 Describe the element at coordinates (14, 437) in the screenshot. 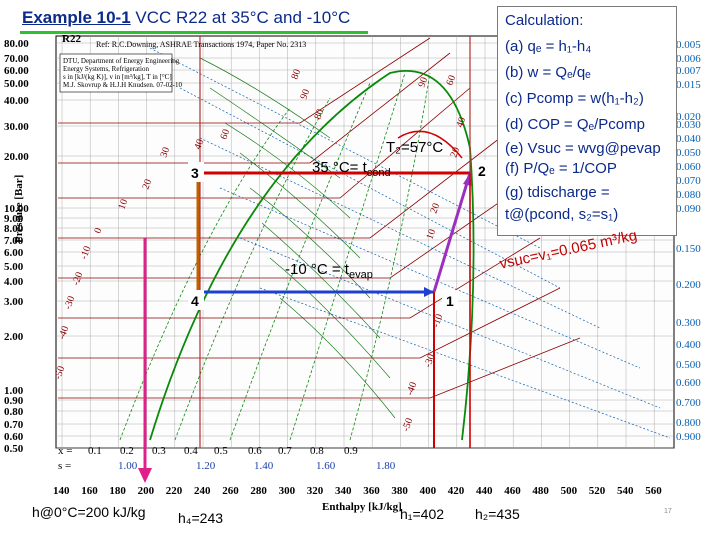

I see `y-tick-label: 0.60` at that location.